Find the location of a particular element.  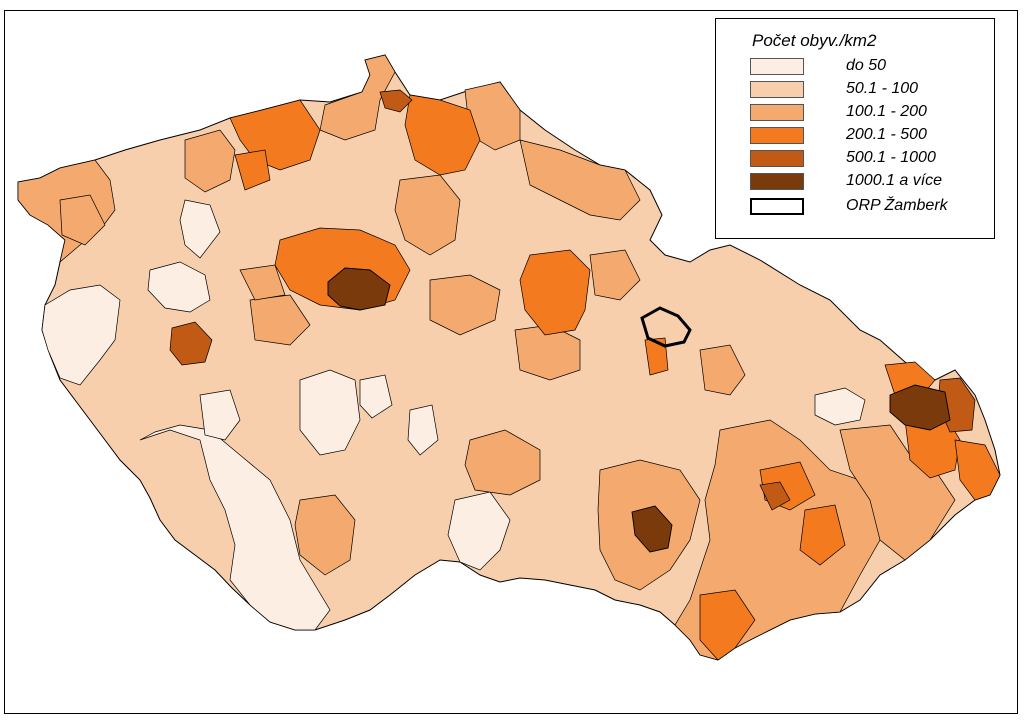

region-ostrava is located at coordinates (920, 407).